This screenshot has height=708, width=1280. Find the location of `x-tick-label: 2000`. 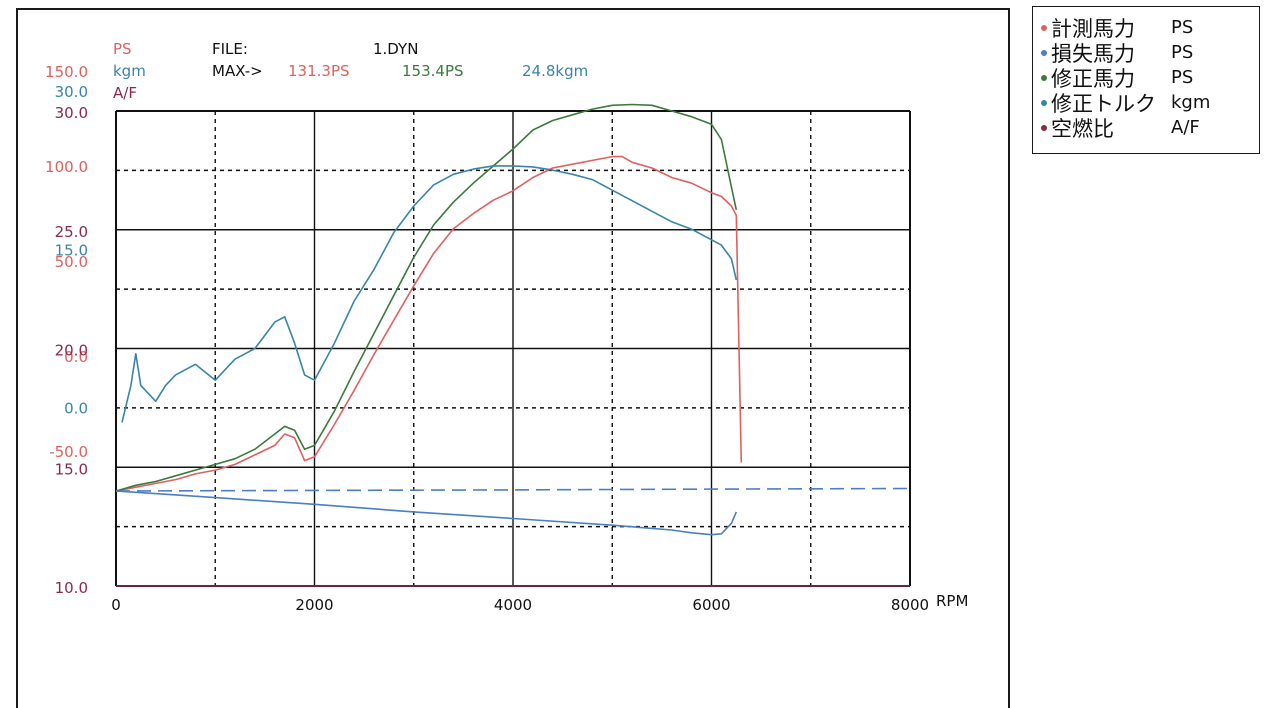

x-tick-label: 2000 is located at coordinates (314, 605).